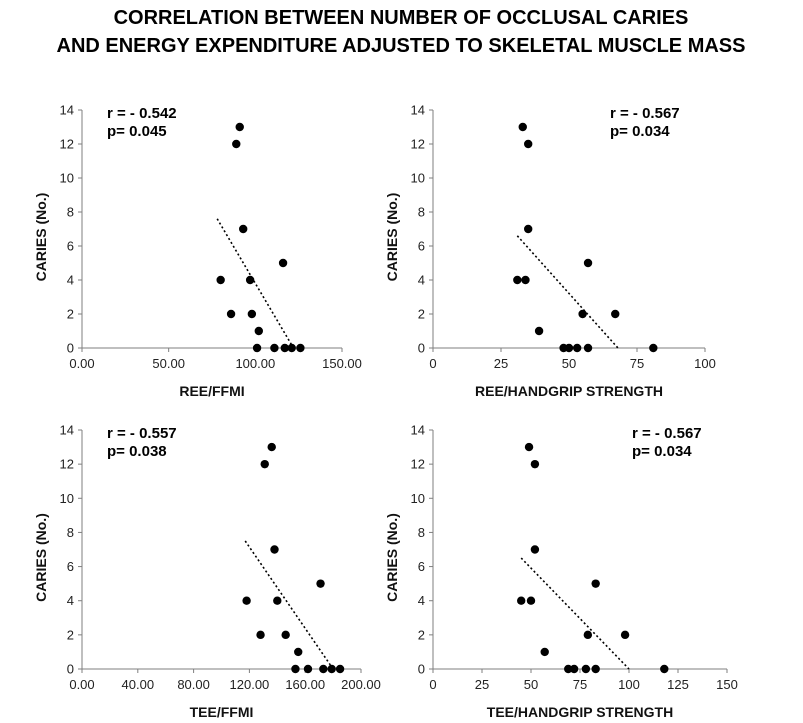 This screenshot has width=803, height=723. What do you see at coordinates (361, 684) in the screenshot?
I see `x-tick-label: 200.00` at bounding box center [361, 684].